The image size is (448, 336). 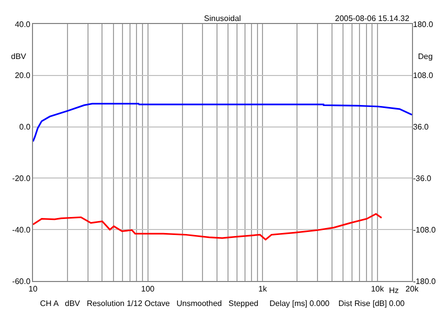 What do you see at coordinates (421, 127) in the screenshot?
I see `y2-tick-label: 36.0` at bounding box center [421, 127].